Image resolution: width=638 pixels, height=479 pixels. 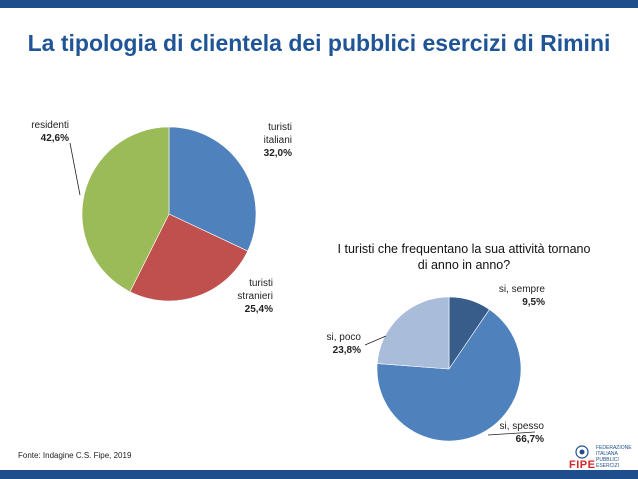 What do you see at coordinates (522, 289) in the screenshot?
I see `slice-label: si, sempre` at bounding box center [522, 289].